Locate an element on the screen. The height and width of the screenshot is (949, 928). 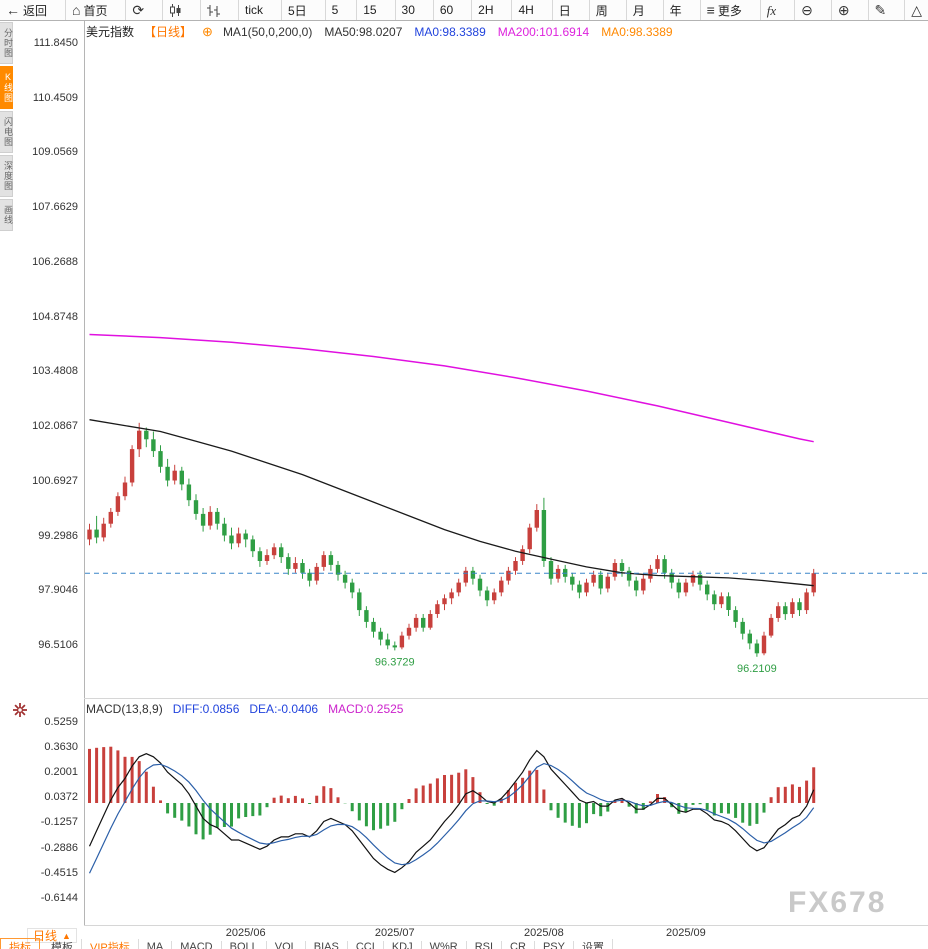
y-axis-label: 0.3630 is located at coordinates (61, 747).